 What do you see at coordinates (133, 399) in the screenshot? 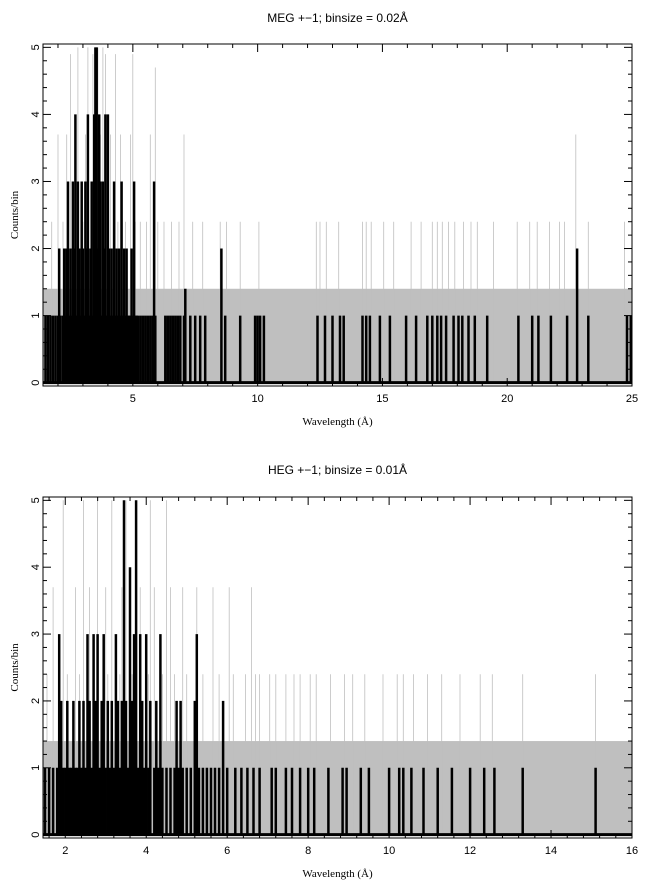
I see `x-tick-label: 5` at bounding box center [133, 399].